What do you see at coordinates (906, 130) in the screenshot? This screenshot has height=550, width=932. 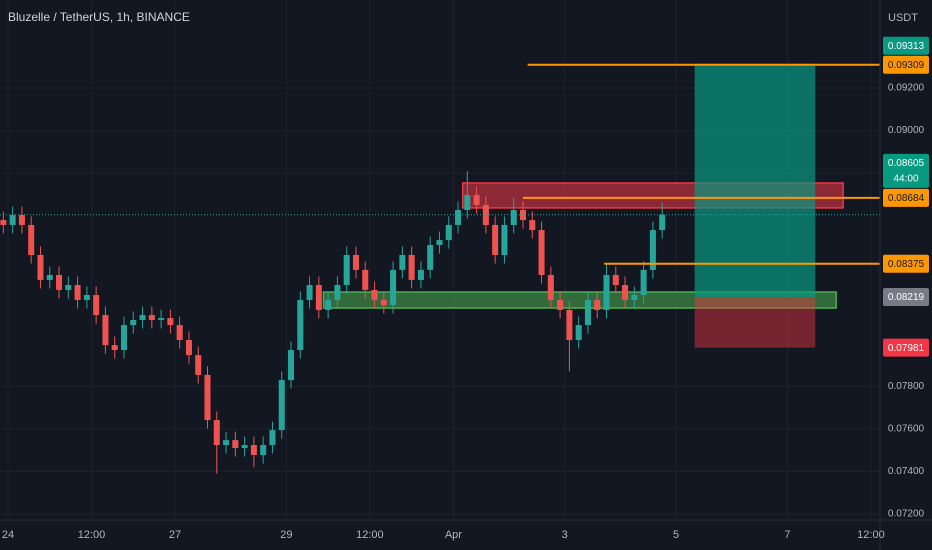 I see `y-tick-label: 0.09000` at bounding box center [906, 130].